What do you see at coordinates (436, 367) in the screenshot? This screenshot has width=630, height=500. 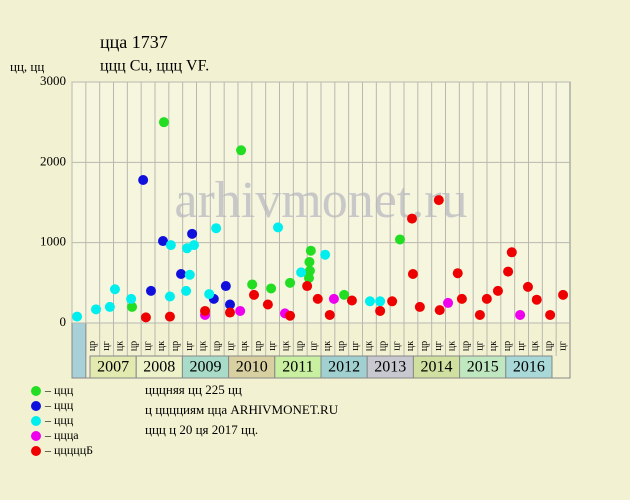 I see `year-label: 2014` at bounding box center [436, 367].